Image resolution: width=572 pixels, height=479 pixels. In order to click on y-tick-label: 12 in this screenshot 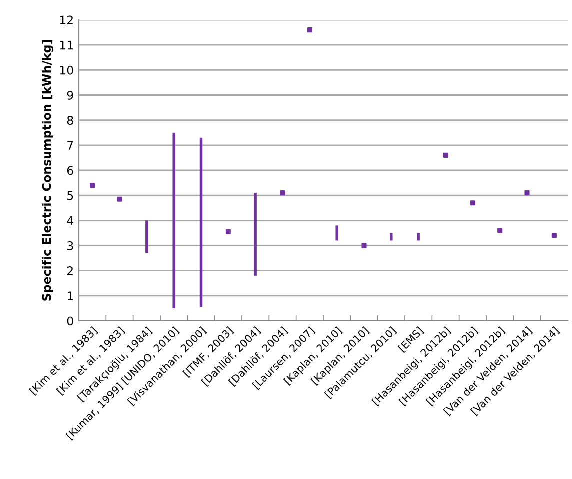, I will do `click(66, 20)`.